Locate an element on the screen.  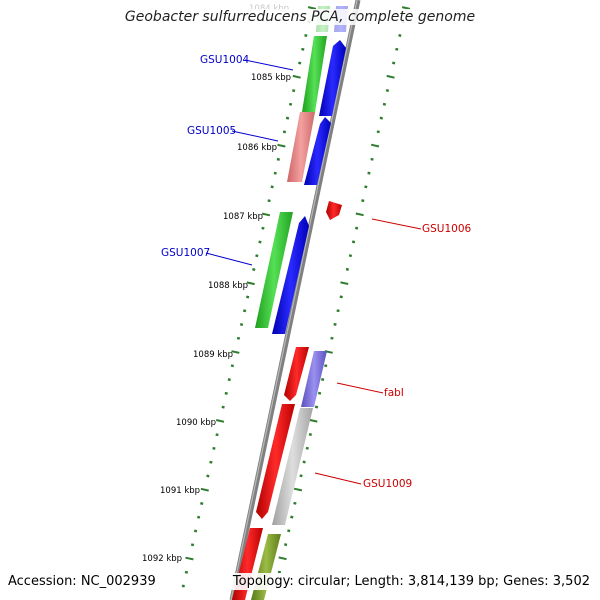
leader-gsu1007 is located at coordinates (229, 259).